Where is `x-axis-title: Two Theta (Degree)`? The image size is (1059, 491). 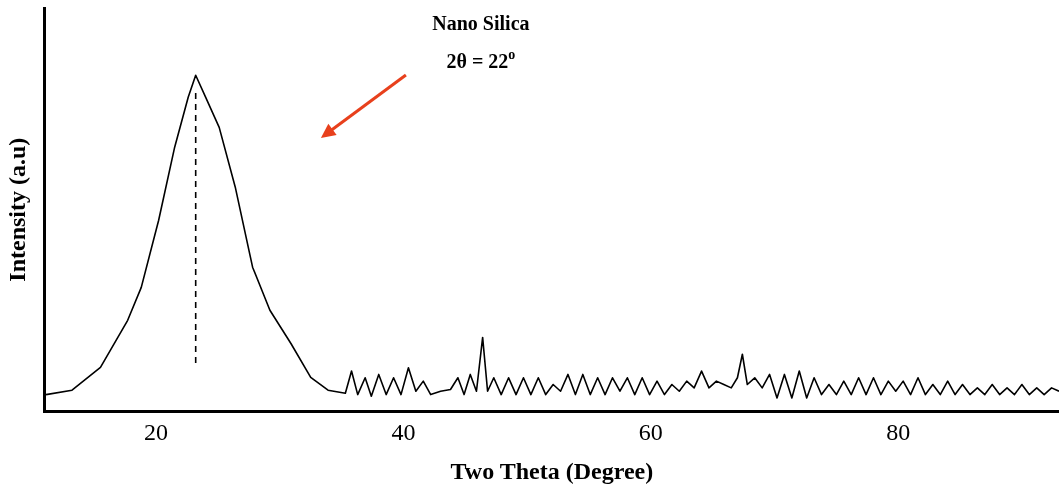
x-axis-title: Two Theta (Degree) is located at coordinates (552, 470).